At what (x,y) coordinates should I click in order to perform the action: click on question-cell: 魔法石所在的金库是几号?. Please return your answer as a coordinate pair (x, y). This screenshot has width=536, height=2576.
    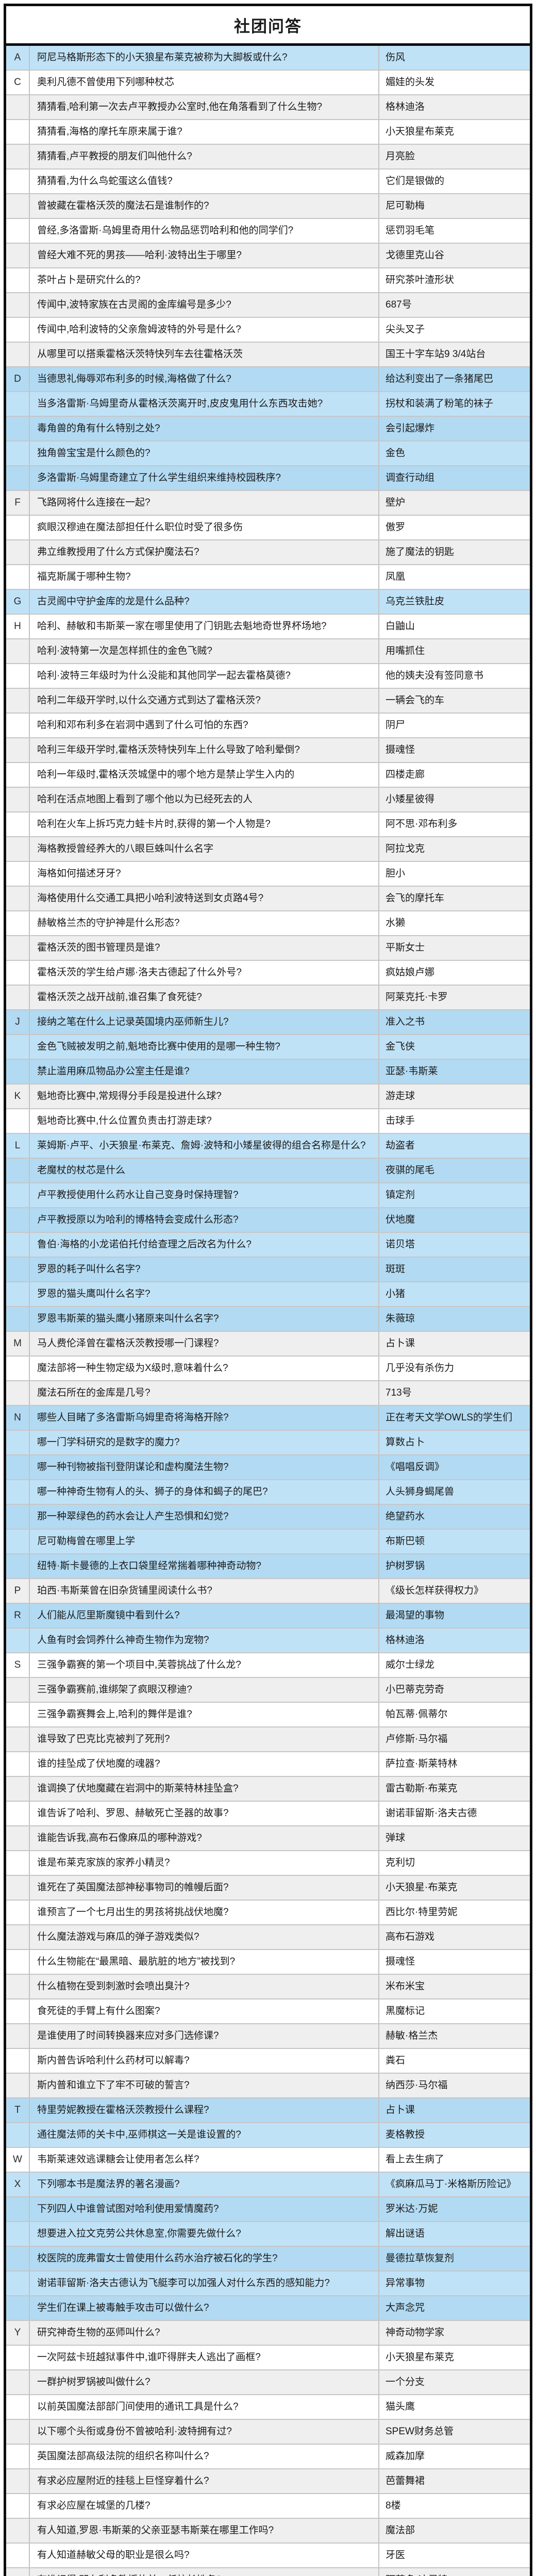
    Looking at the image, I should click on (204, 1393).